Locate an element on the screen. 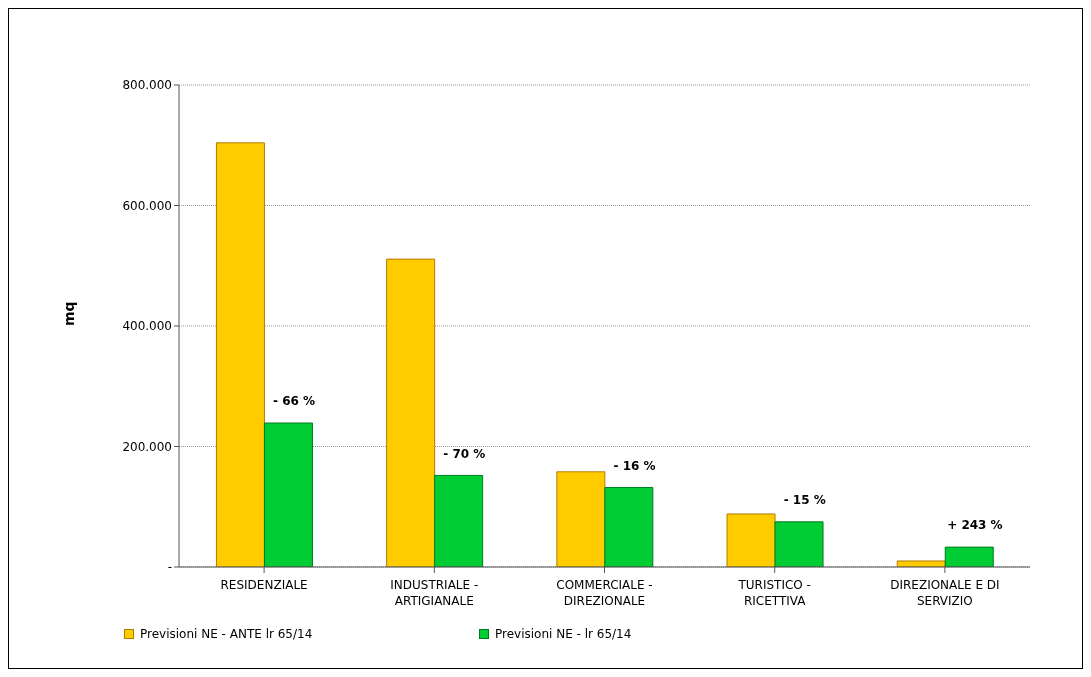 This screenshot has height=677, width=1091. legend-label: Previsioni NE - lr 65/14 is located at coordinates (563, 634).